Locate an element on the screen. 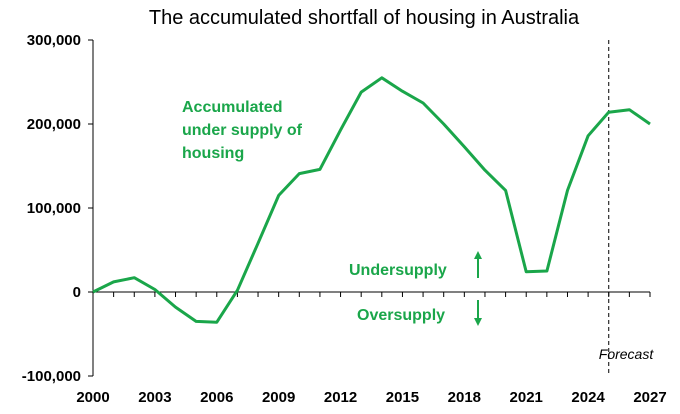 The image size is (680, 414). y-tick-label: 0 is located at coordinates (77, 292).